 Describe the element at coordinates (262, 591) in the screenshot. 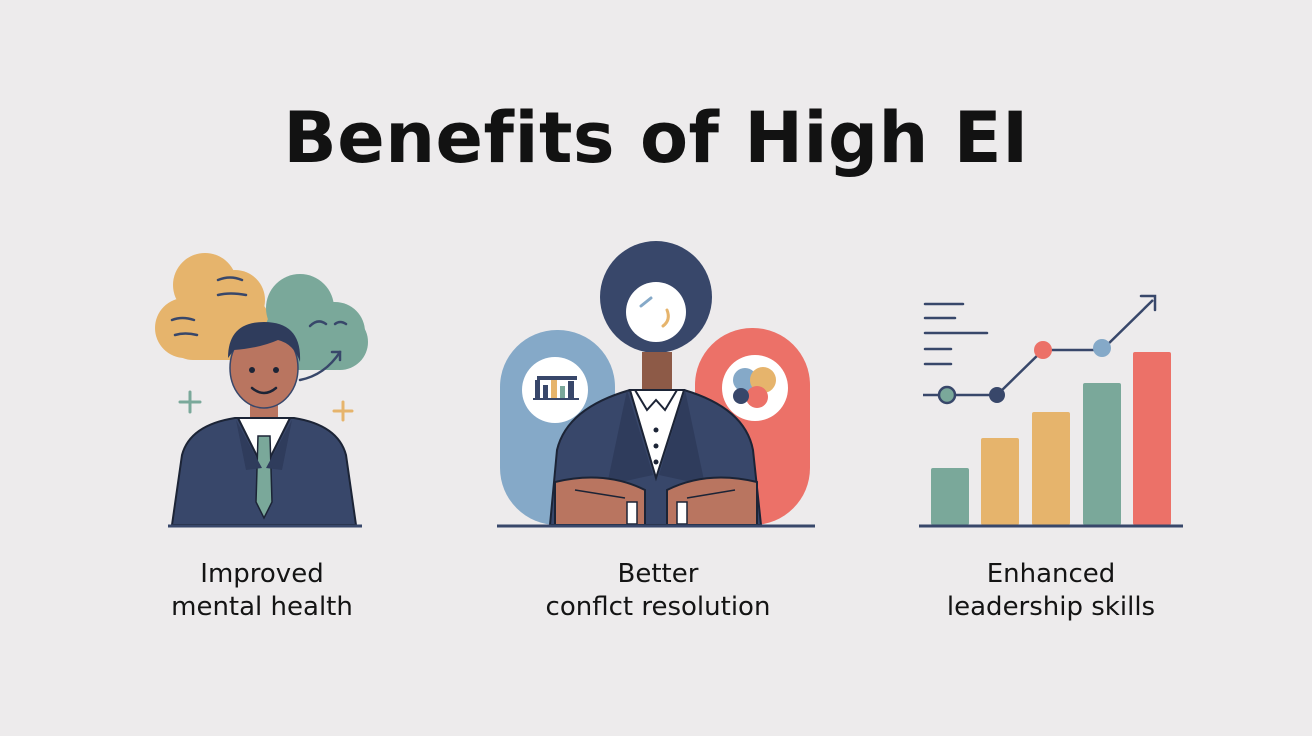

I see `caption-mental-health: Improved mental health` at that location.